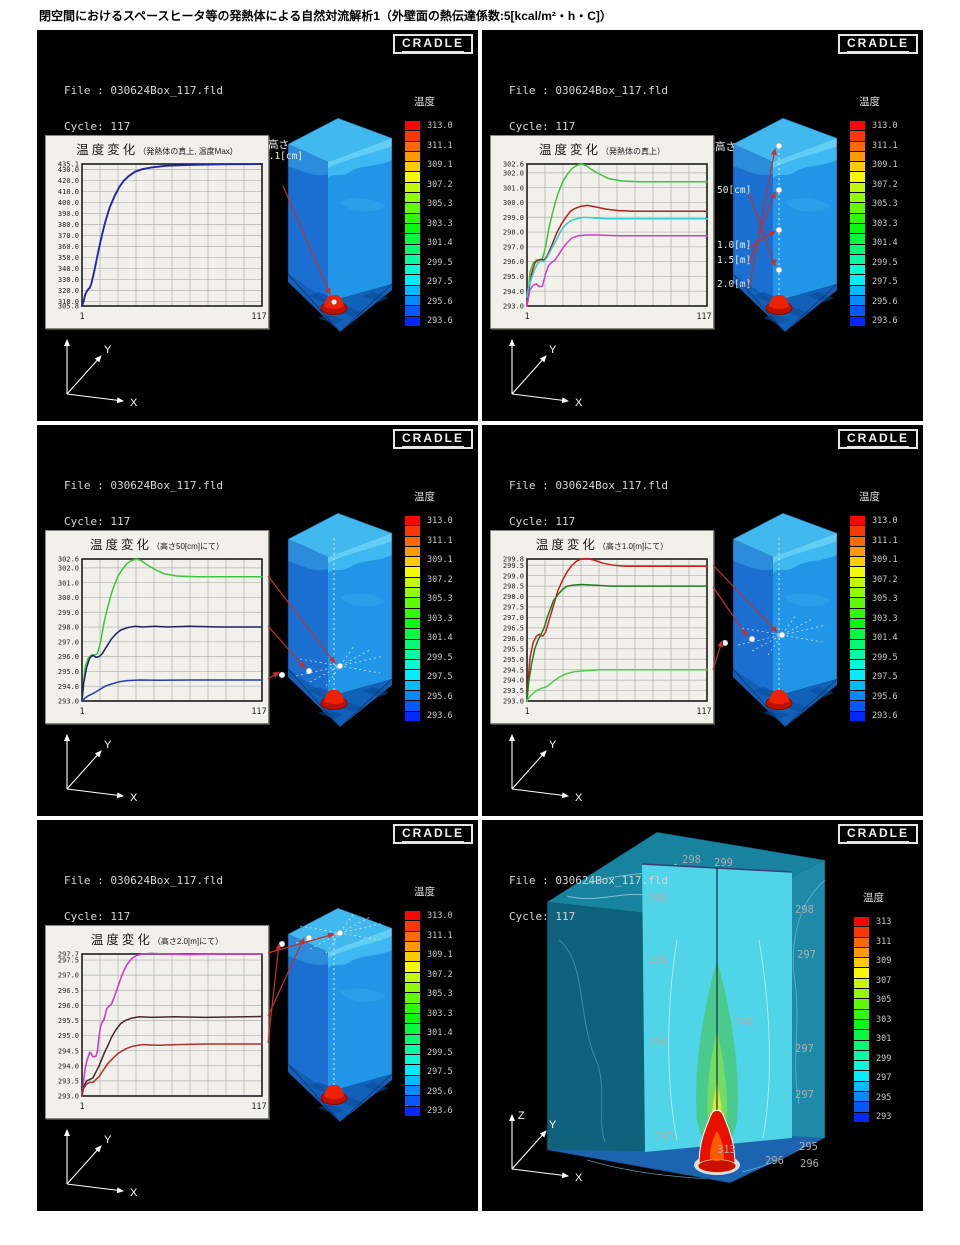  Describe the element at coordinates (513, 587) in the screenshot. I see `svg-text: 298.5` at that location.